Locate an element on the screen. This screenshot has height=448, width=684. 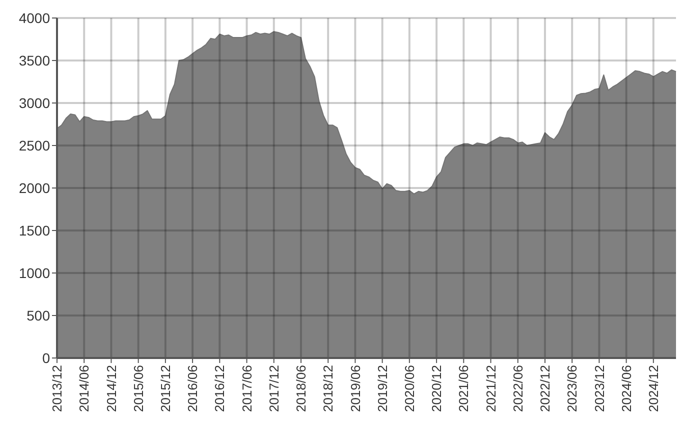
x-tick-label: 2023/12 is located at coordinates (599, 388).